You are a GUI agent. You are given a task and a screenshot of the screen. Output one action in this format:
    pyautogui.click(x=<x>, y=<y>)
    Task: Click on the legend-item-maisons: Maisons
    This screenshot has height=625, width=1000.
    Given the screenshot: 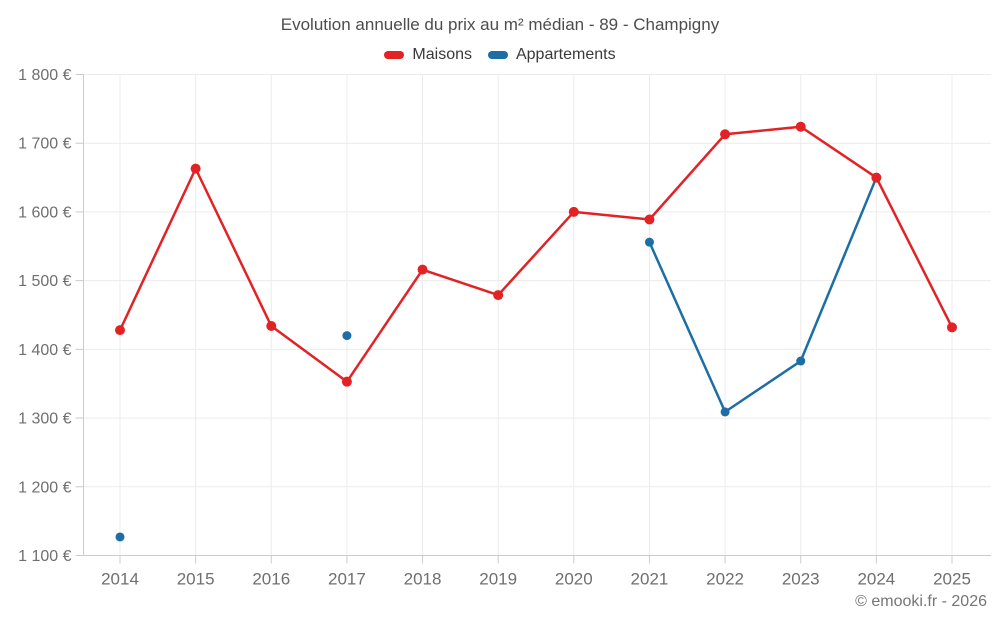 What is the action you would take?
    pyautogui.click(x=428, y=55)
    